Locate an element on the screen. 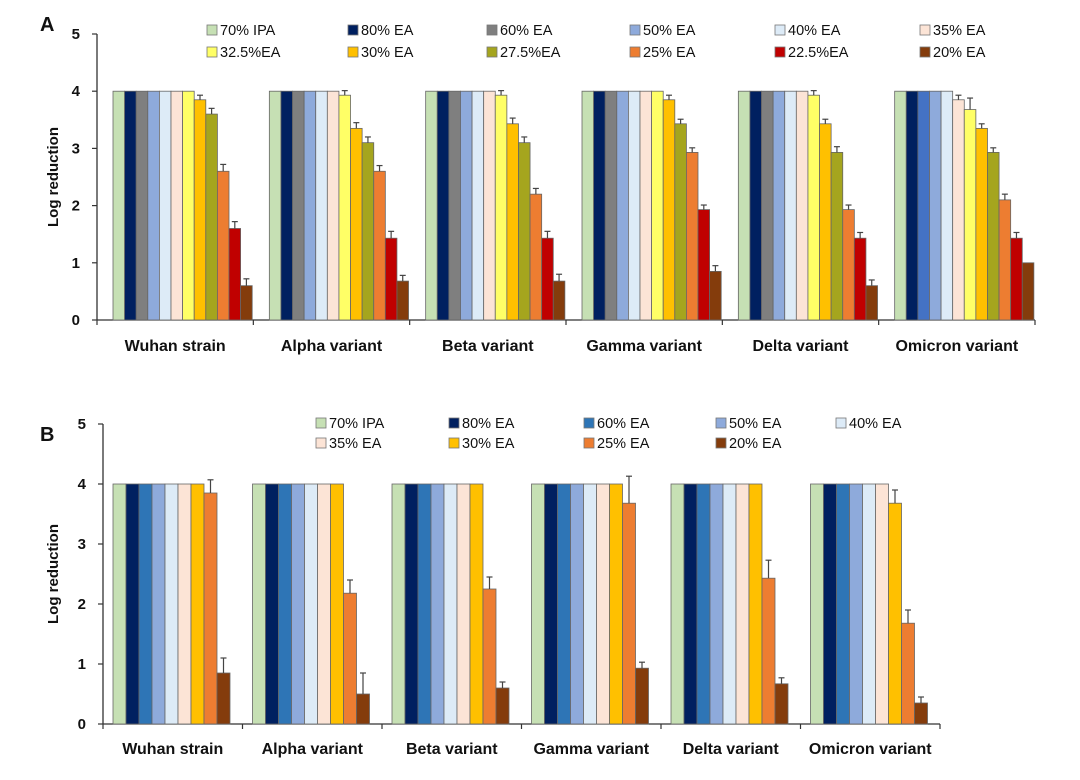  legend-item: 40% EA is located at coordinates (807, 31).